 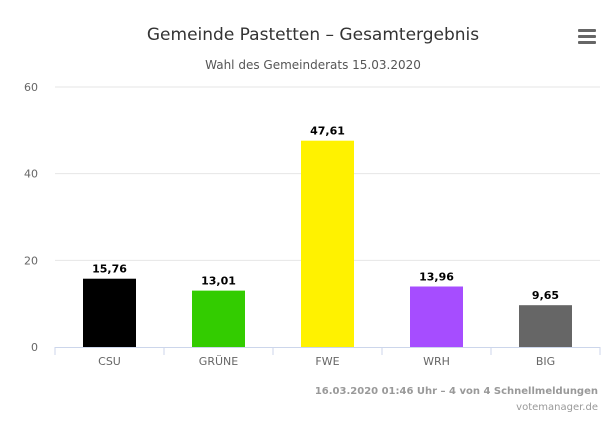 I want to click on footer-source: votemanager.de, so click(x=557, y=407).